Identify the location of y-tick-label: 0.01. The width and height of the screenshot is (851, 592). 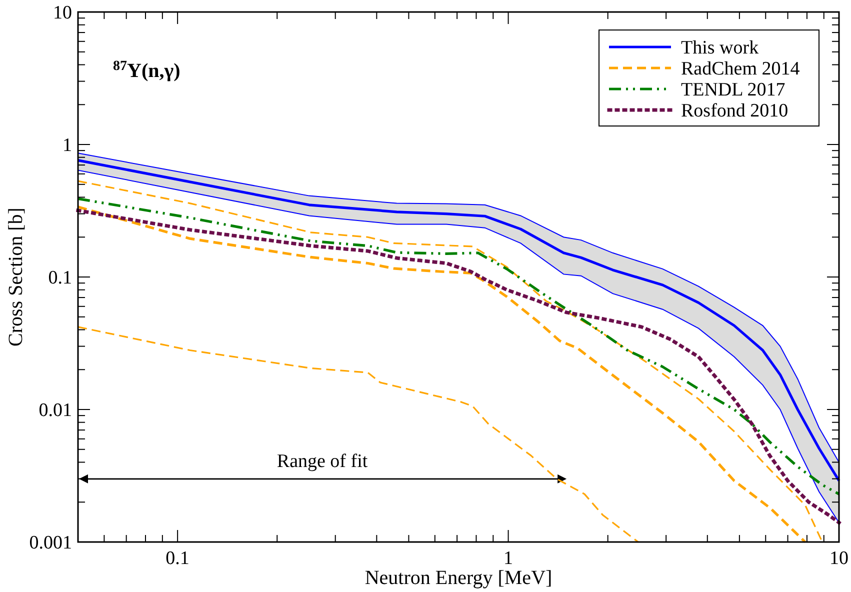
(55, 411).